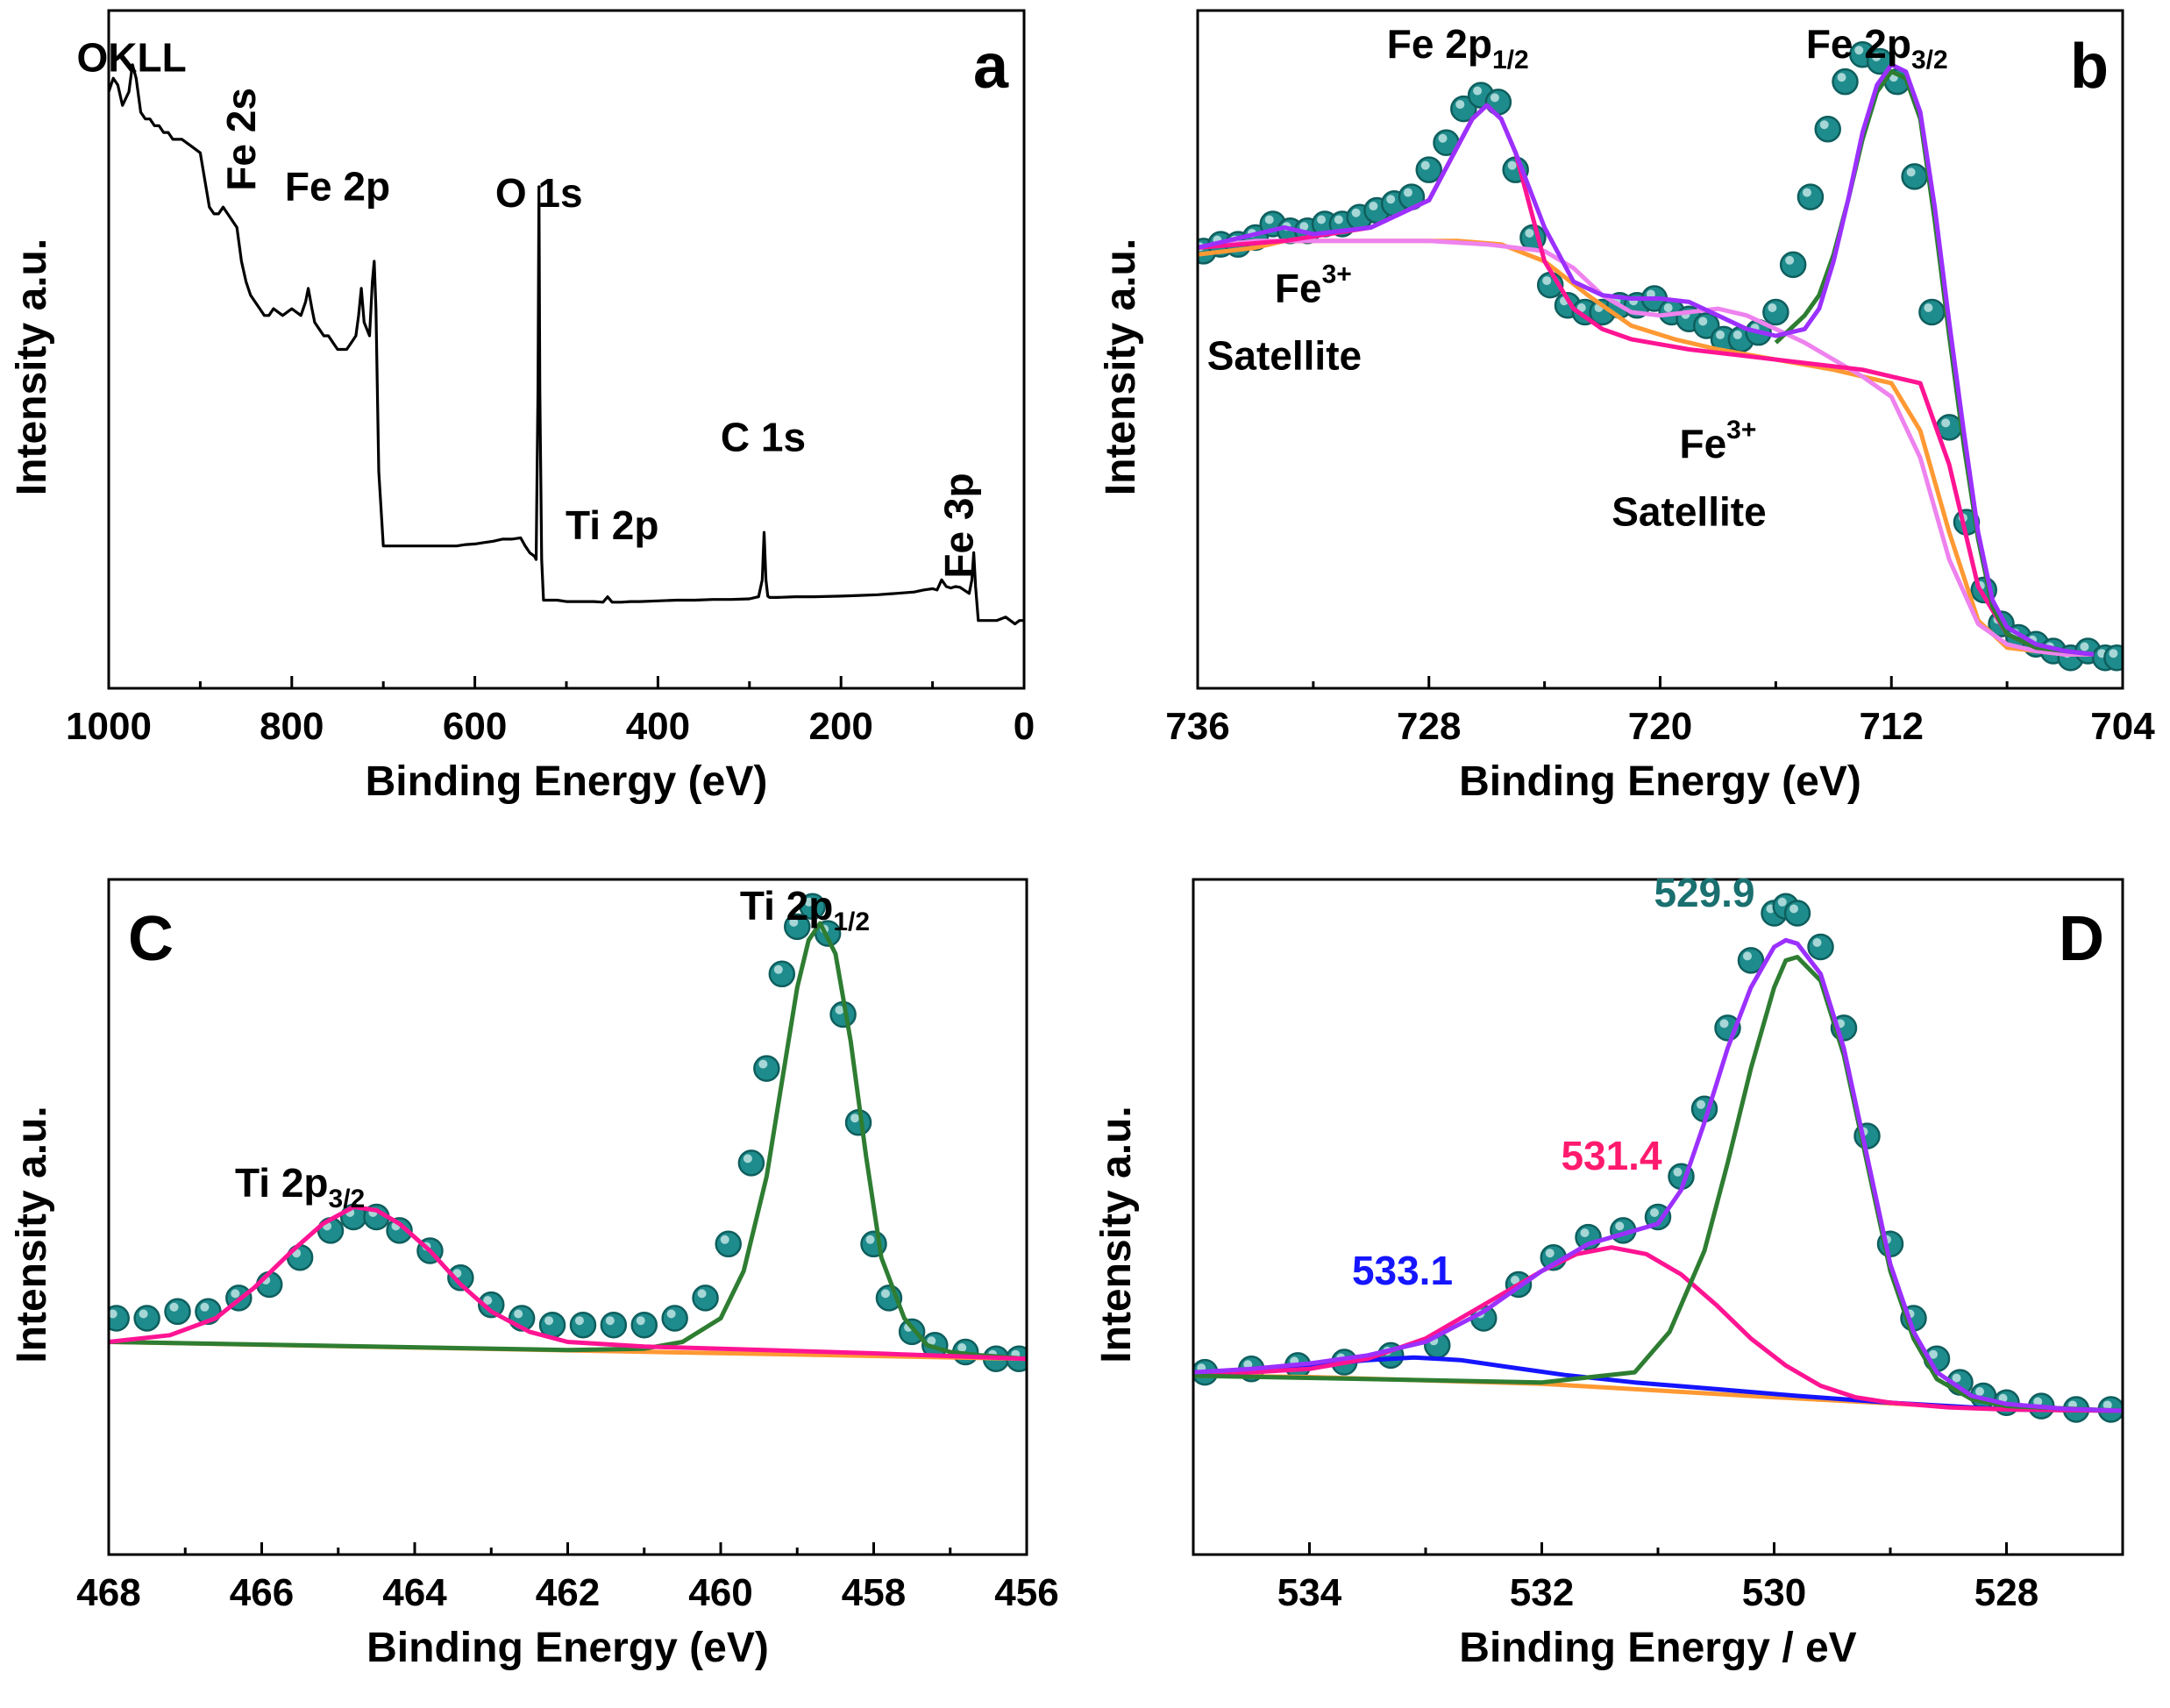  I want to click on annotation-text: O 1s, so click(539, 193).